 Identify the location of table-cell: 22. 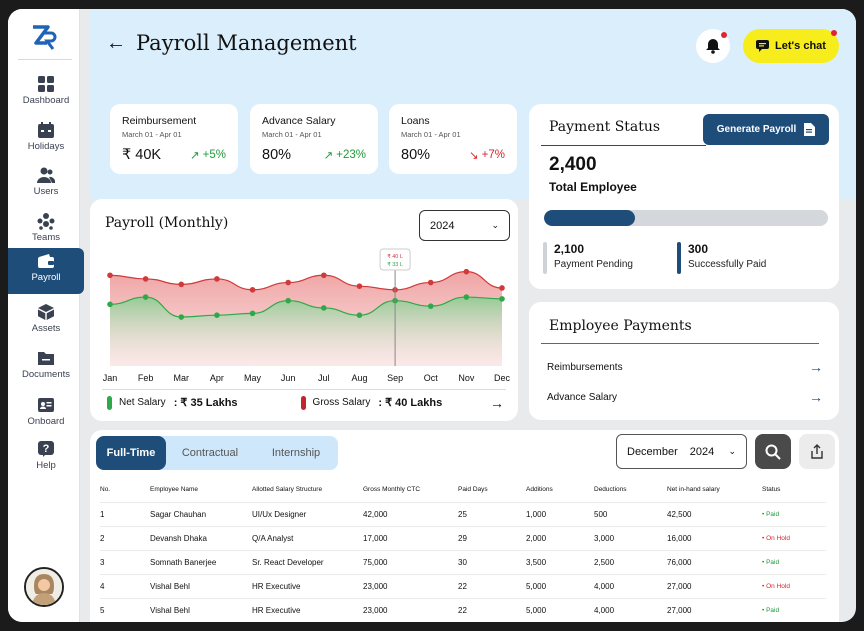
(492, 609).